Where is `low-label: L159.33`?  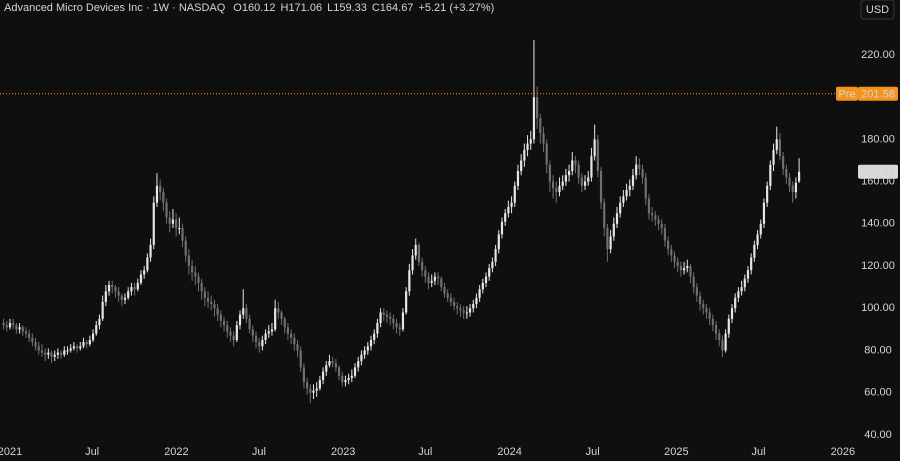 low-label: L159.33 is located at coordinates (347, 8).